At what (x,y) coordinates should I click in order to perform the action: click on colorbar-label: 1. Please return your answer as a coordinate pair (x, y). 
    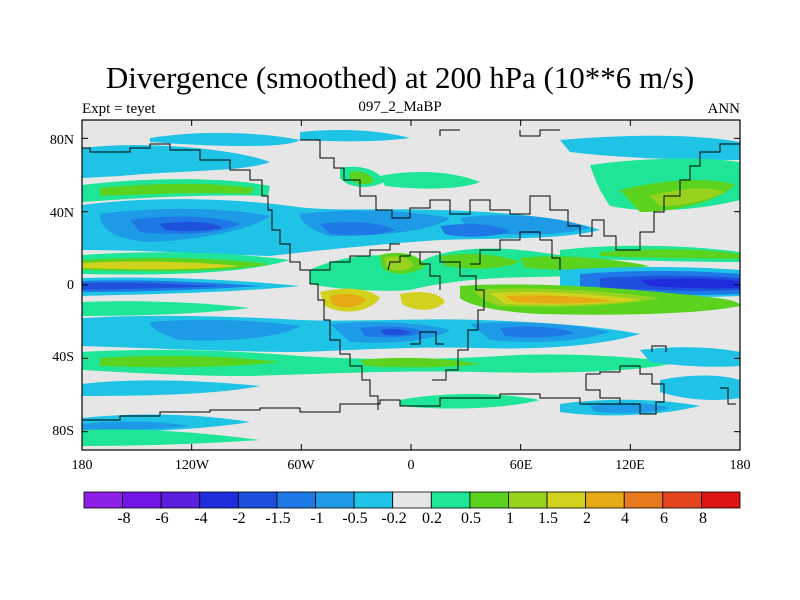
    Looking at the image, I should click on (510, 518).